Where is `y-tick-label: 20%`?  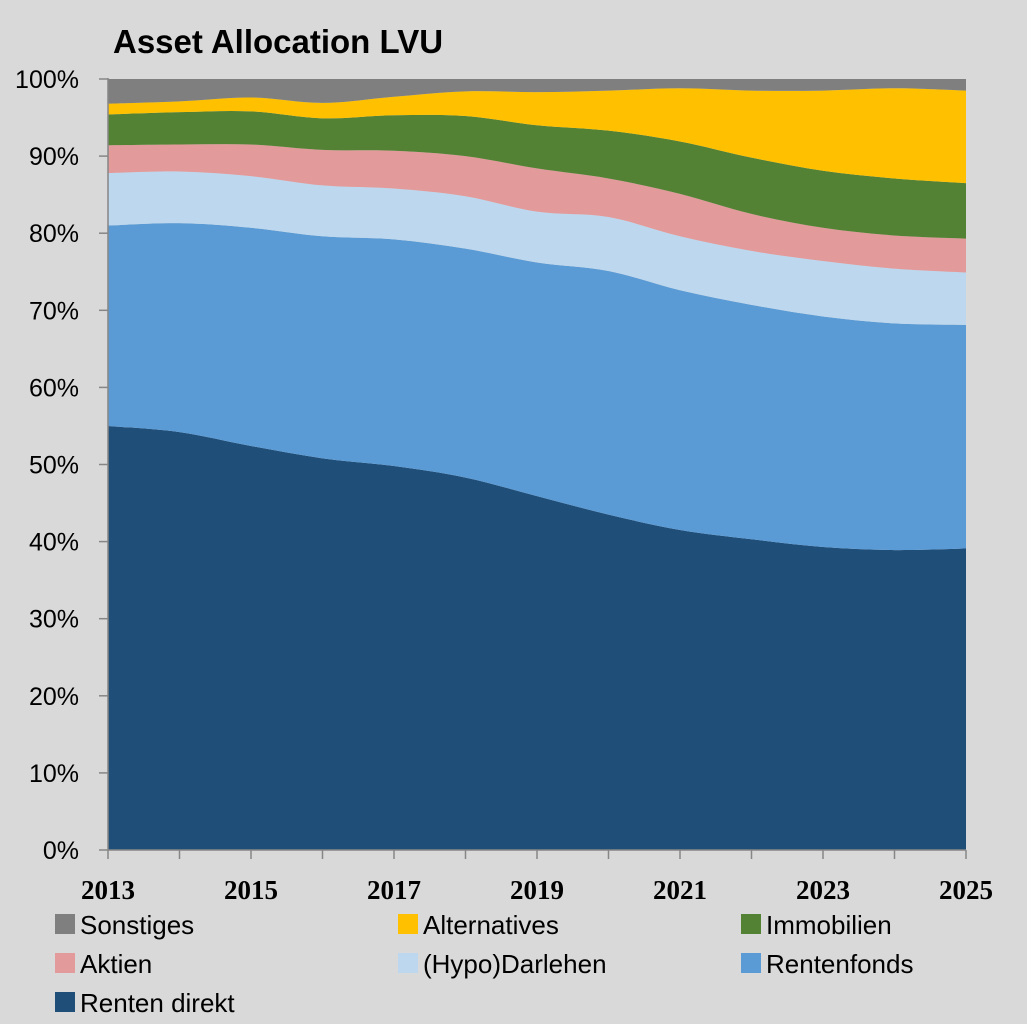
y-tick-label: 20% is located at coordinates (54, 697).